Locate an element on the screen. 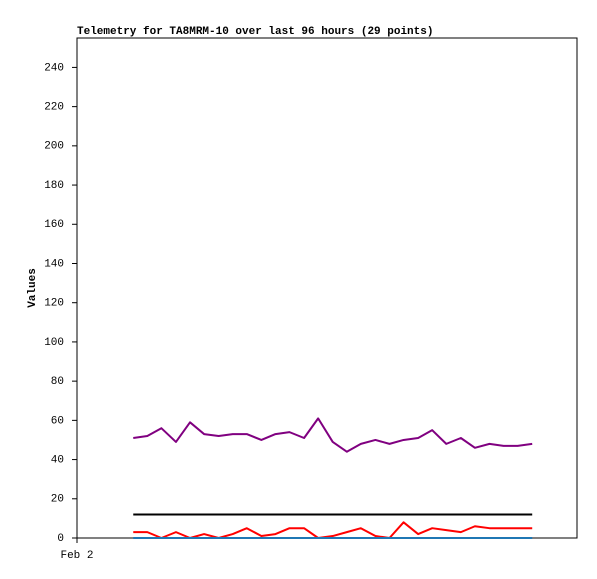  y-tick-label: 240 is located at coordinates (54, 68).